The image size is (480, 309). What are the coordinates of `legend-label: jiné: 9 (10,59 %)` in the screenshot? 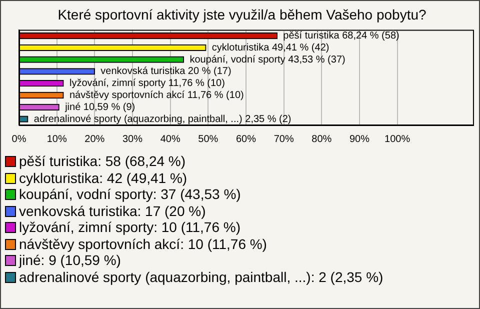 It's located at (70, 260).